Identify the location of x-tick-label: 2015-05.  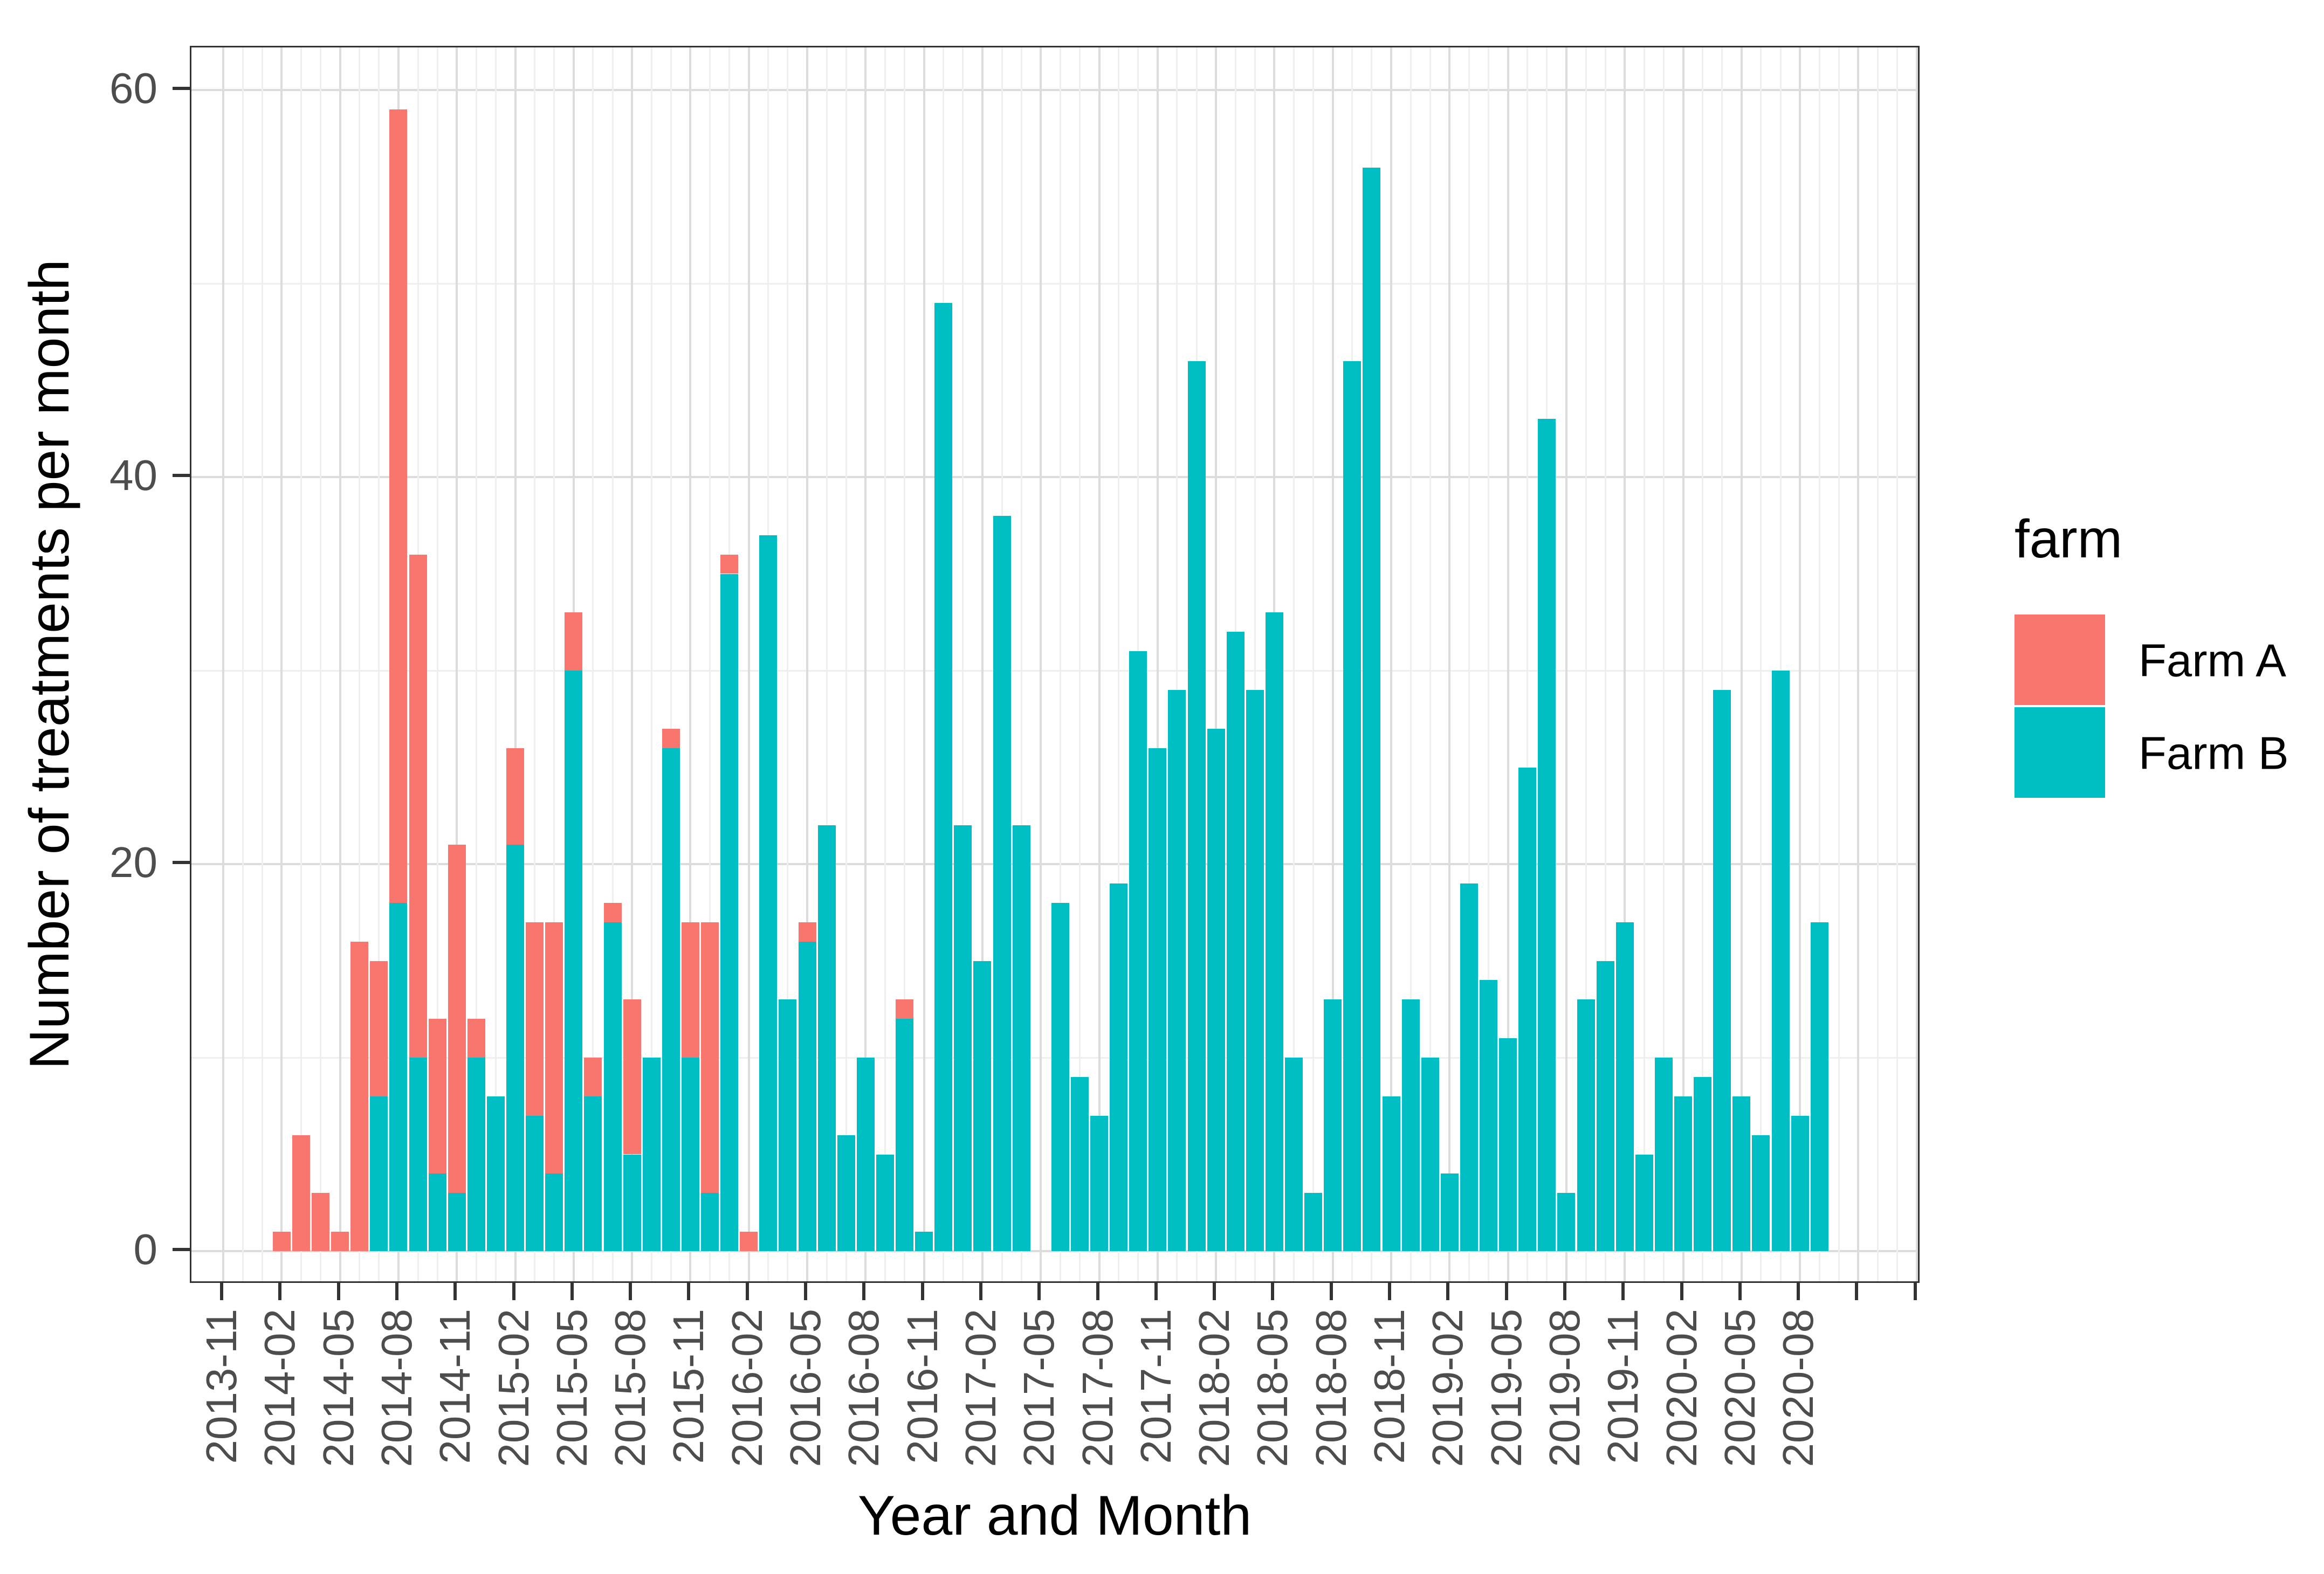
(571, 1388).